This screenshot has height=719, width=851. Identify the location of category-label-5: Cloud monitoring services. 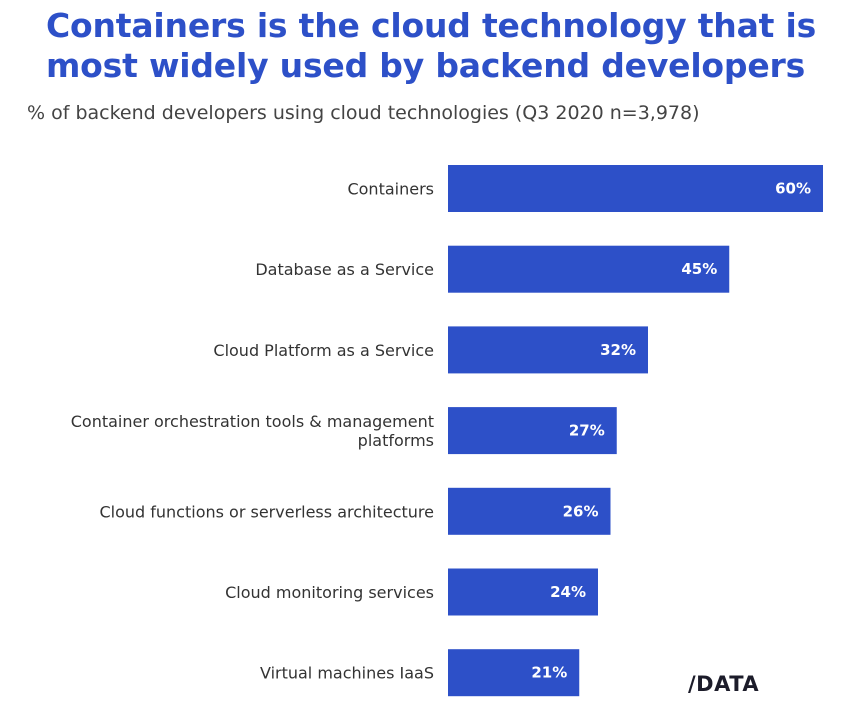
(329, 592).